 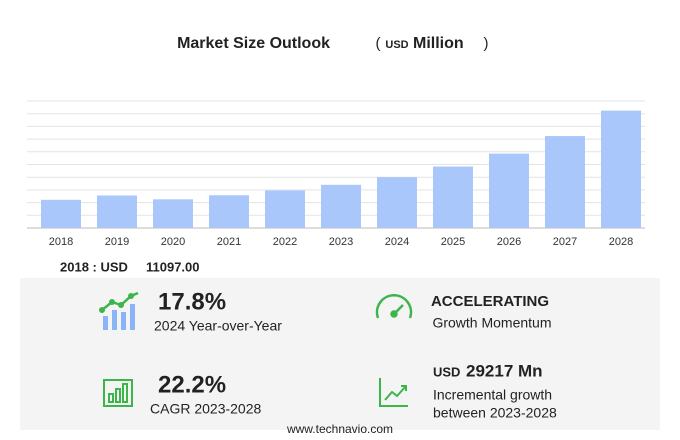 I want to click on yoy-icon, so click(x=119, y=310).